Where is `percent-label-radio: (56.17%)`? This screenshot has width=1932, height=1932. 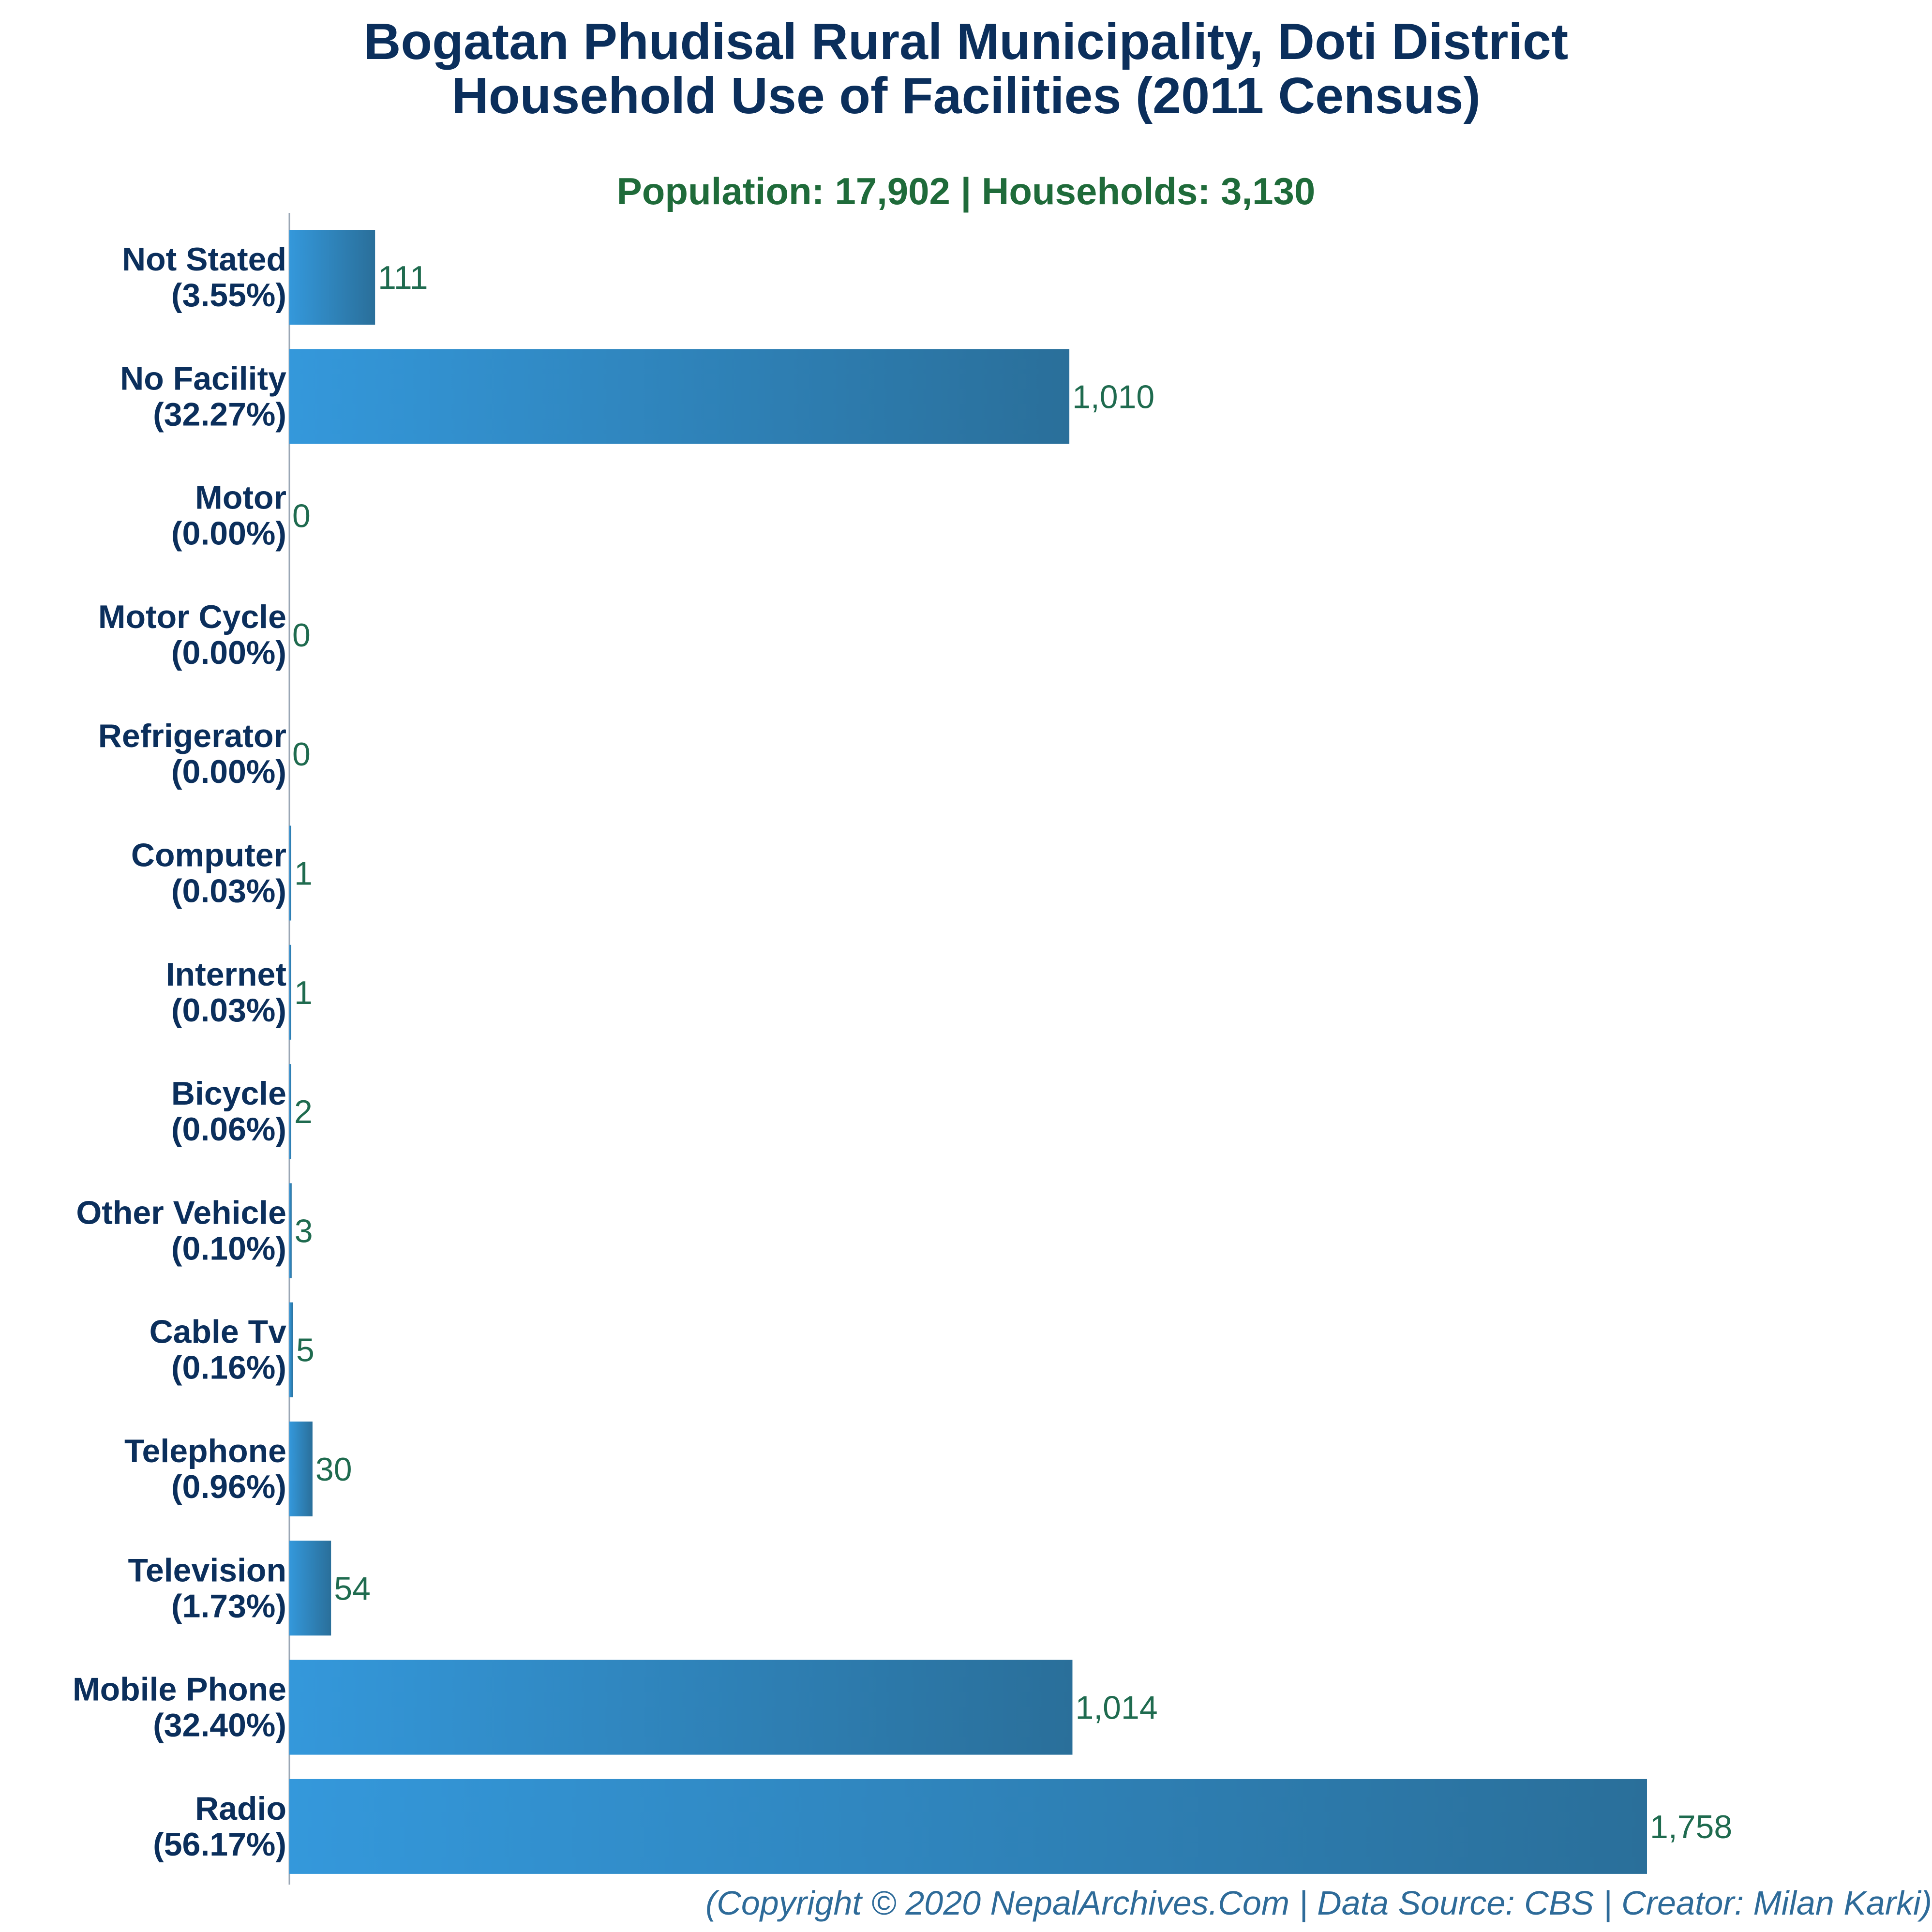 percent-label-radio: (56.17%) is located at coordinates (219, 1844).